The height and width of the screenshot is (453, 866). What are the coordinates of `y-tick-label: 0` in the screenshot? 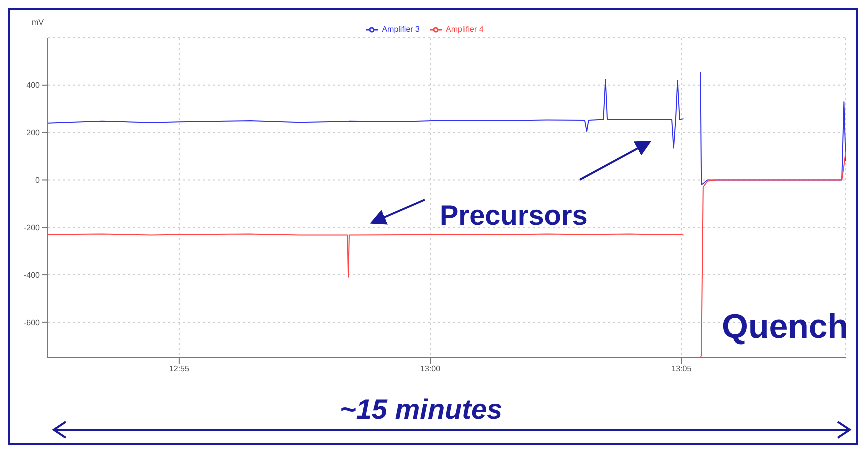 It's located at (38, 181).